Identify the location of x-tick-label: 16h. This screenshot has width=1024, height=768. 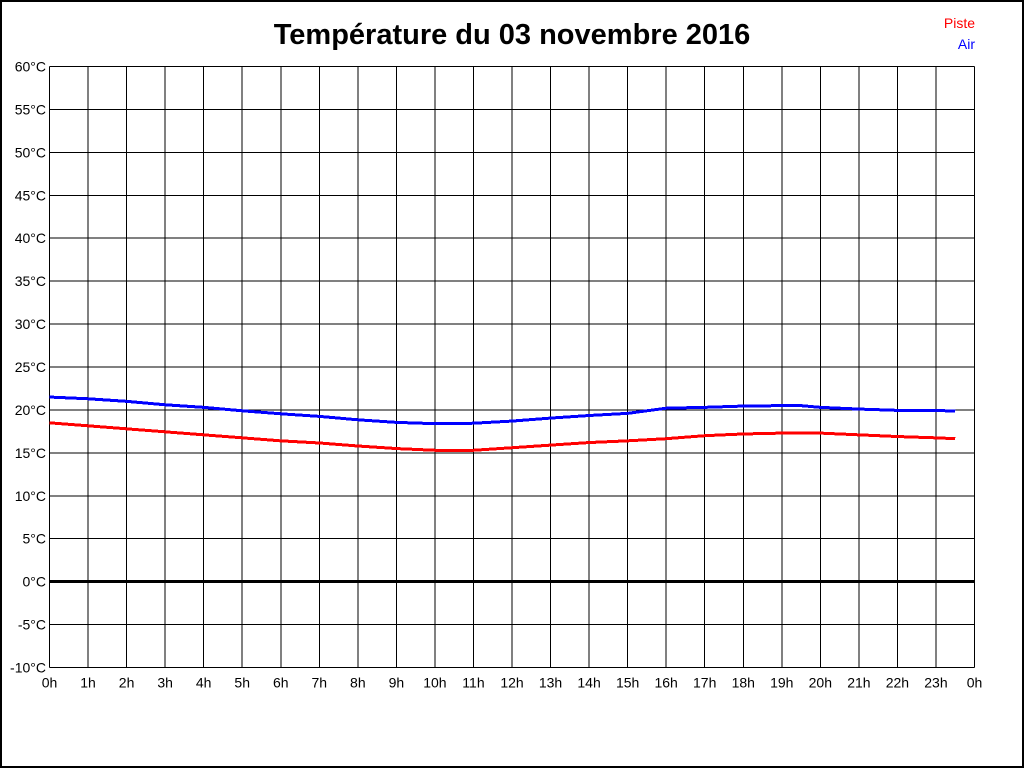
(665, 683).